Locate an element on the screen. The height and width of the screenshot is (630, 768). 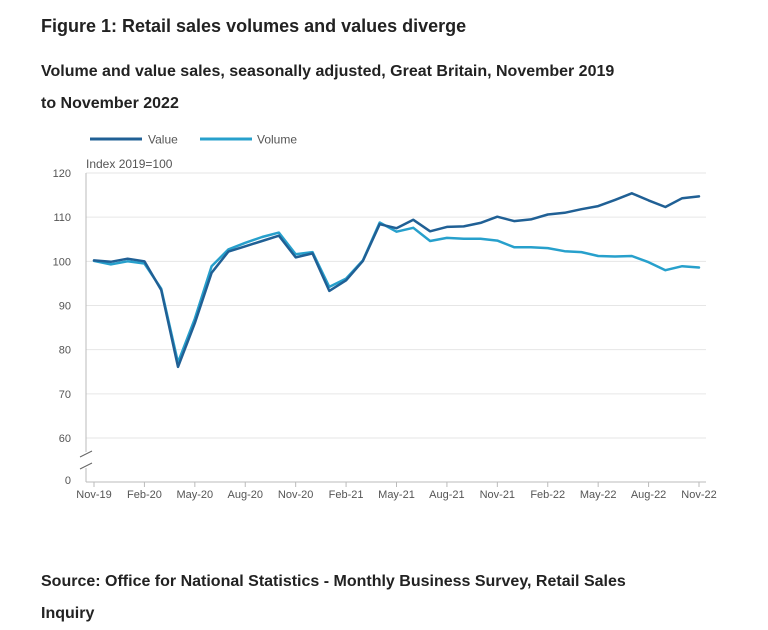
x-tick-label: May-20 is located at coordinates (194, 495).